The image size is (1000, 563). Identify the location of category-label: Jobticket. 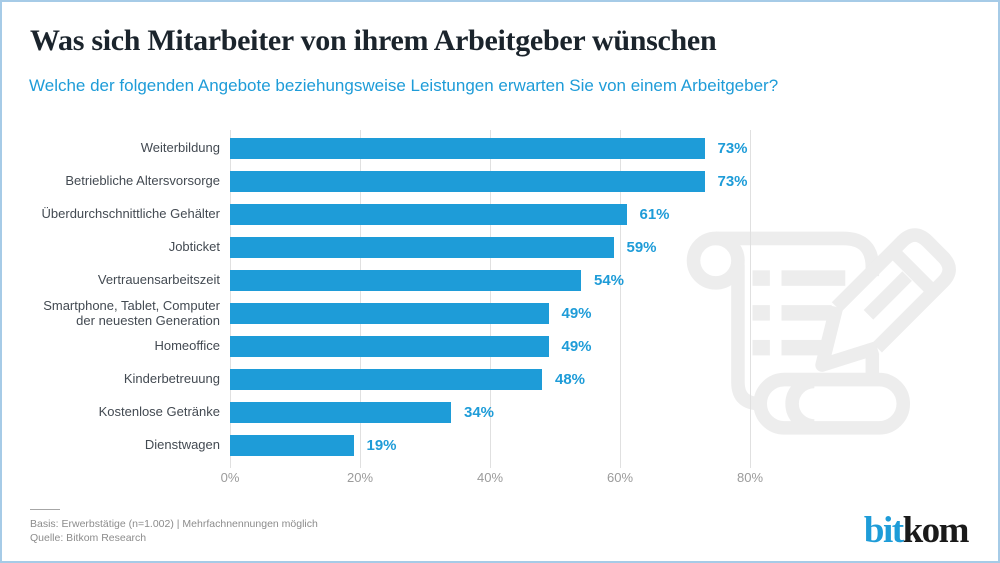
(194, 247).